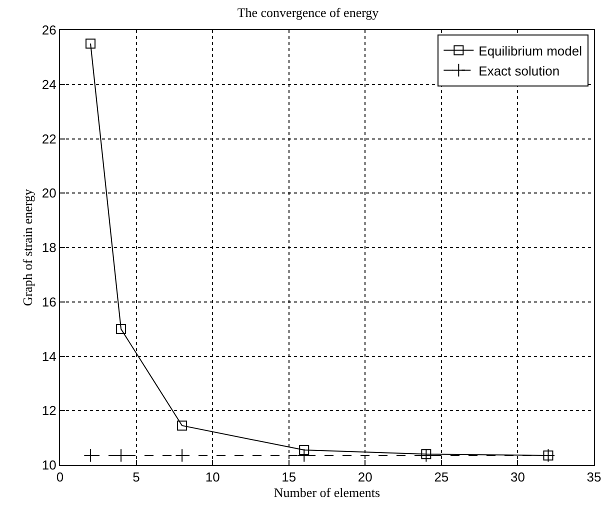 The image size is (616, 515). I want to click on x-tick-label: 0, so click(60, 477).